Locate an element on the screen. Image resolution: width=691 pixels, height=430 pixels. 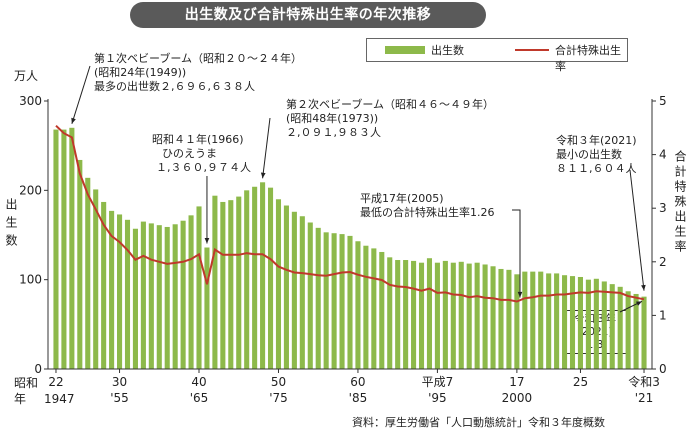
annotation-boom1-line2: (昭和24年(1949)) is located at coordinates (140, 72).